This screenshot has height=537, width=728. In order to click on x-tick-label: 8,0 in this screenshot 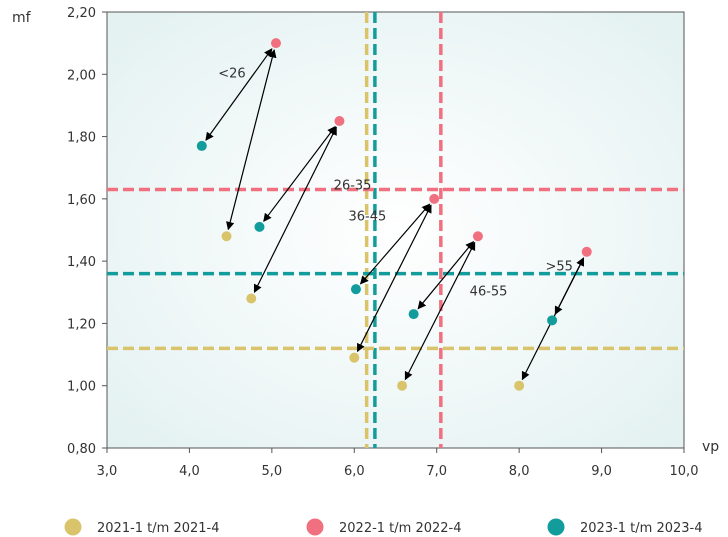, I will do `click(519, 471)`.